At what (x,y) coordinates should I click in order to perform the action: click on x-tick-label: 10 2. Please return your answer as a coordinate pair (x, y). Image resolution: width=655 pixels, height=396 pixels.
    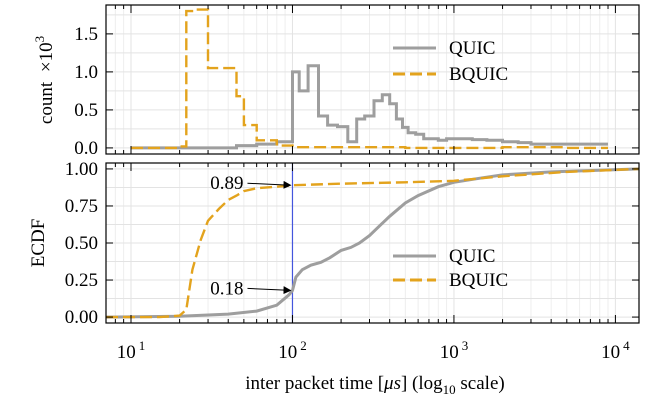
    Looking at the image, I should click on (292, 350).